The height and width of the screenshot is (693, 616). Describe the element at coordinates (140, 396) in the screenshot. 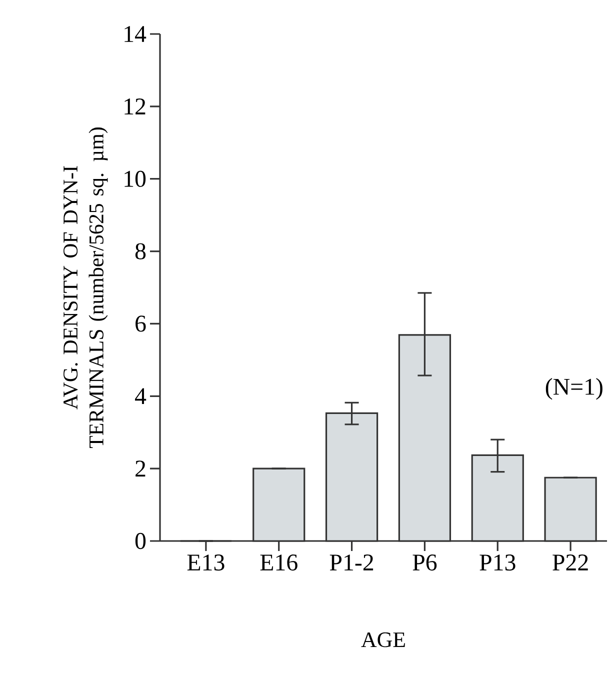

I see `y-tick-label: 4` at that location.